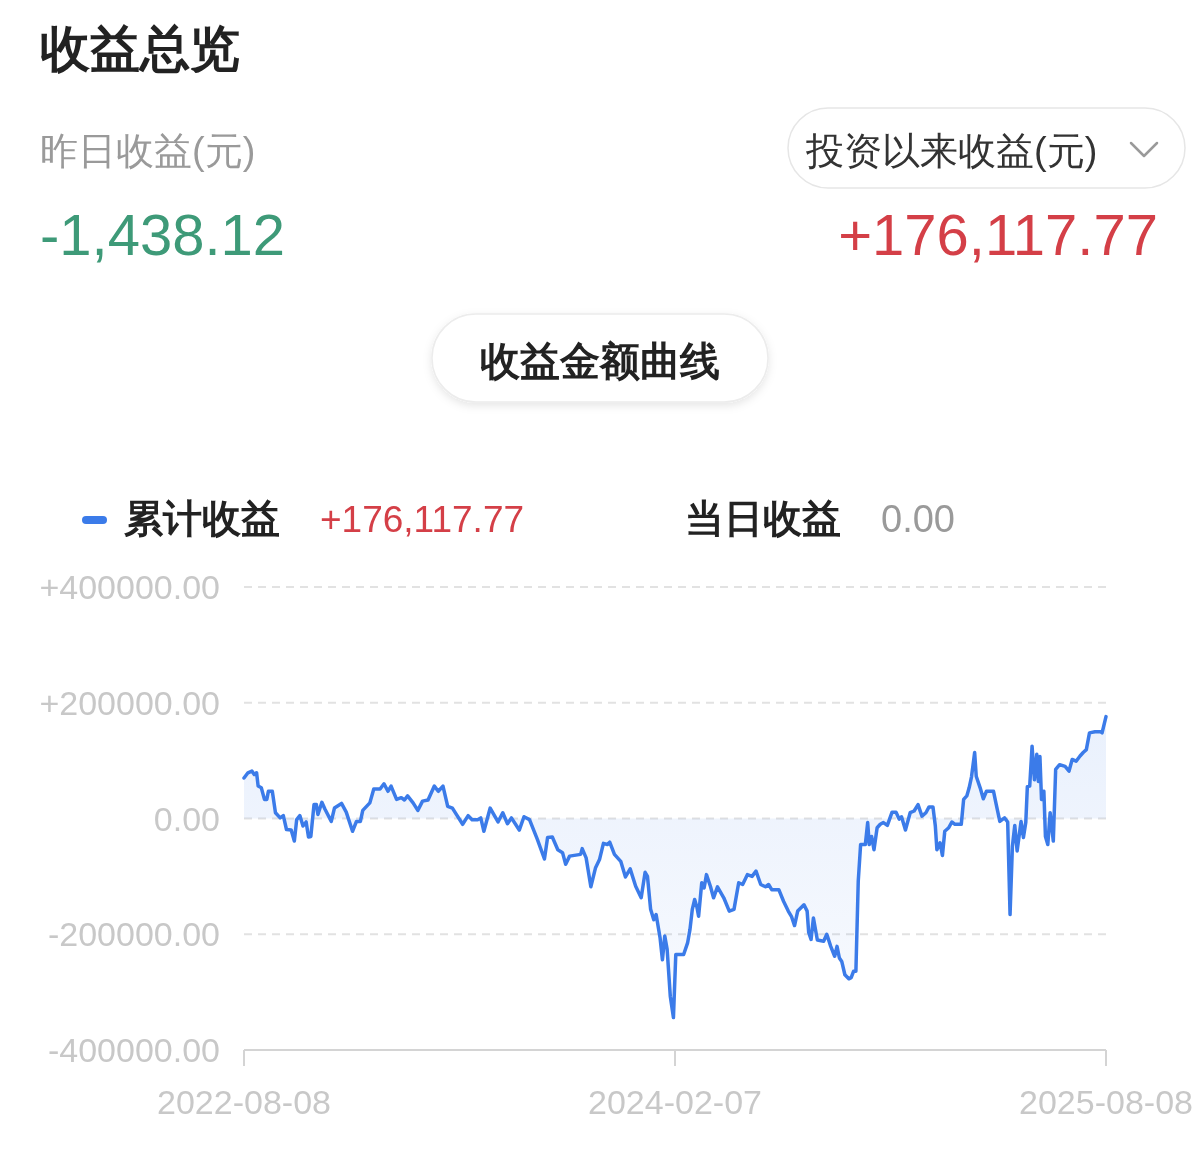 Image resolution: width=1202 pixels, height=1160 pixels. I want to click on chart-subtitle: 收益金额曲线, so click(600, 361).